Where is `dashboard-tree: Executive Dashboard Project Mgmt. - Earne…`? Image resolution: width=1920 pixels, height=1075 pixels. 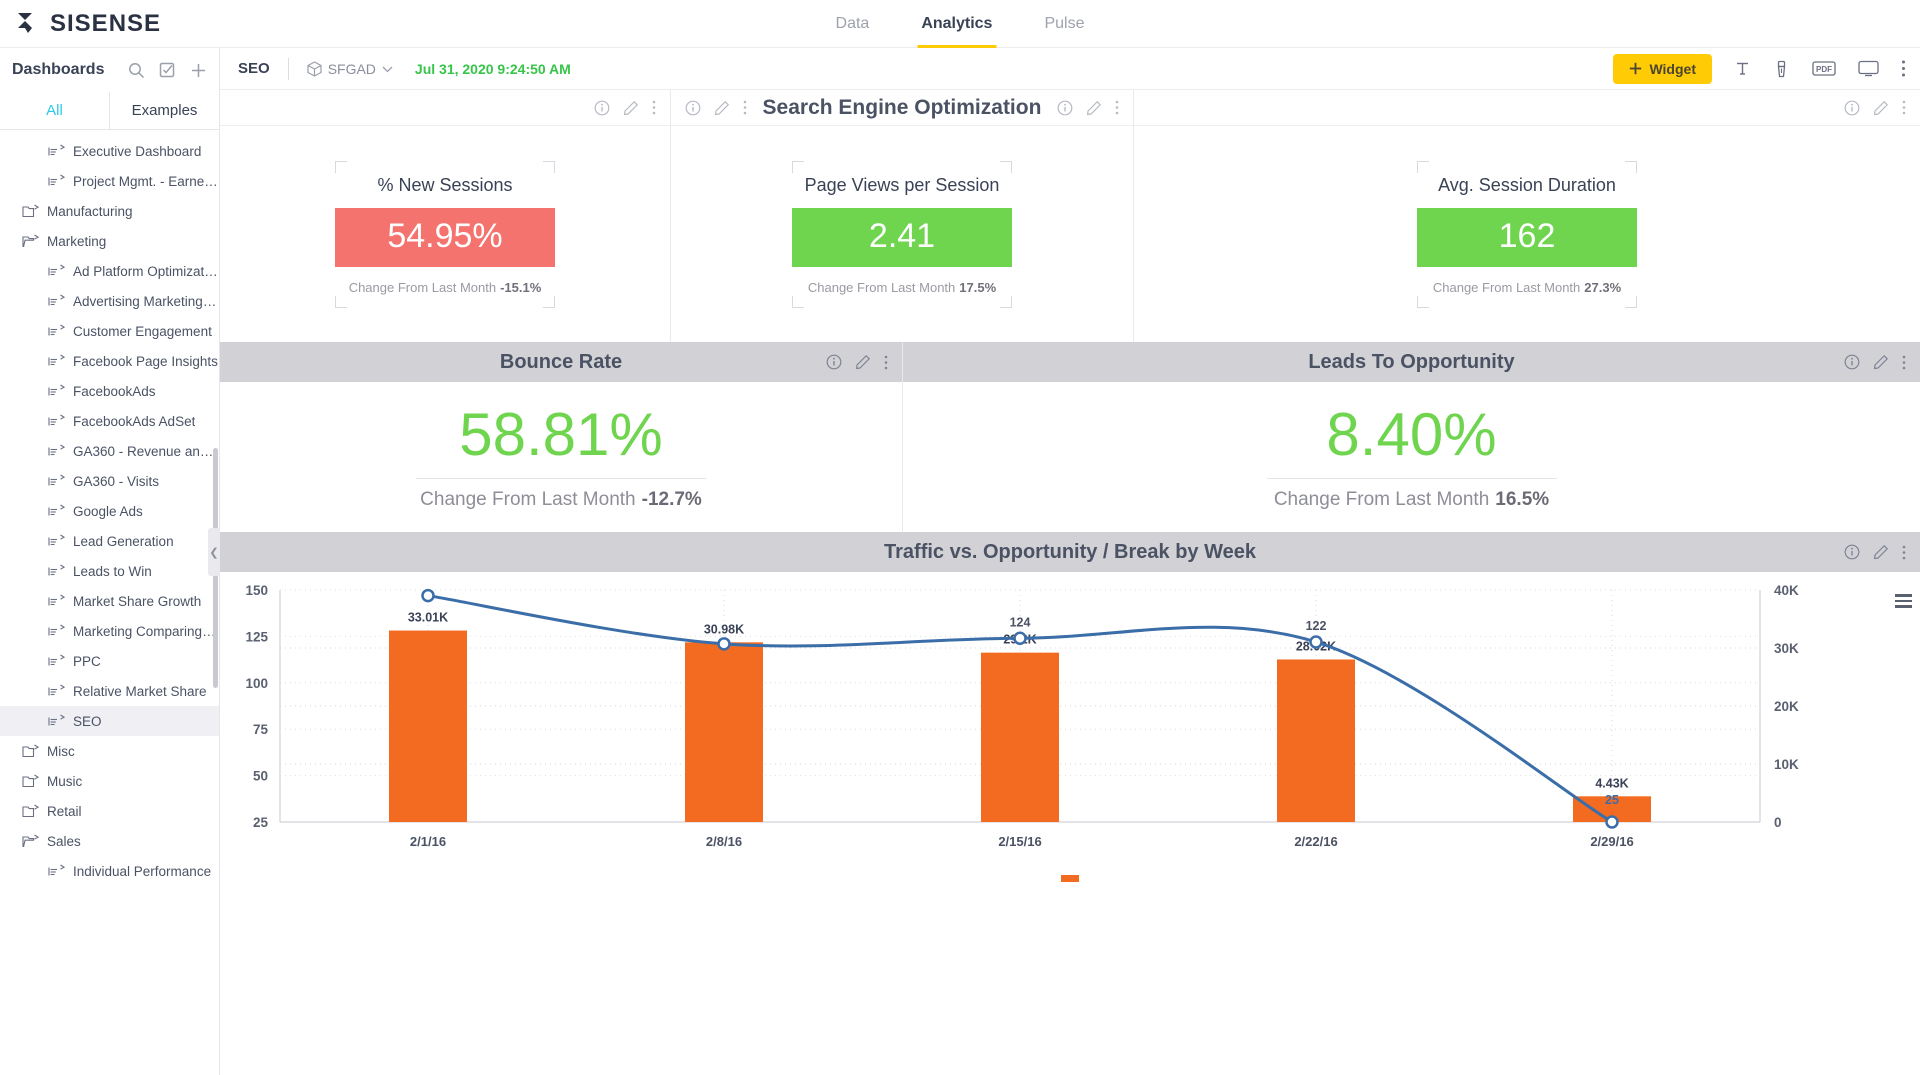 dashboard-tree: Executive Dashboard Project Mgmt. - Earne… is located at coordinates (109, 602).